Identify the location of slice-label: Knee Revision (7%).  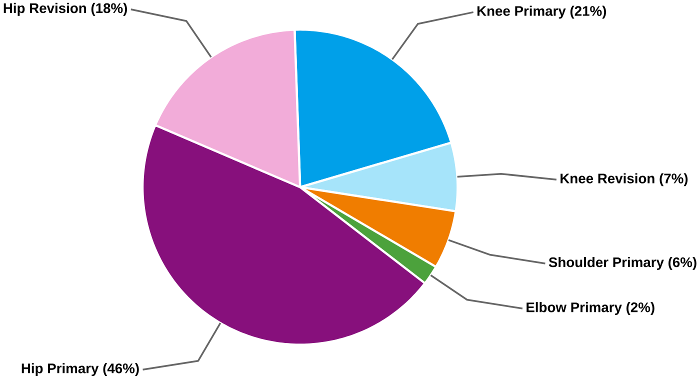
(624, 179).